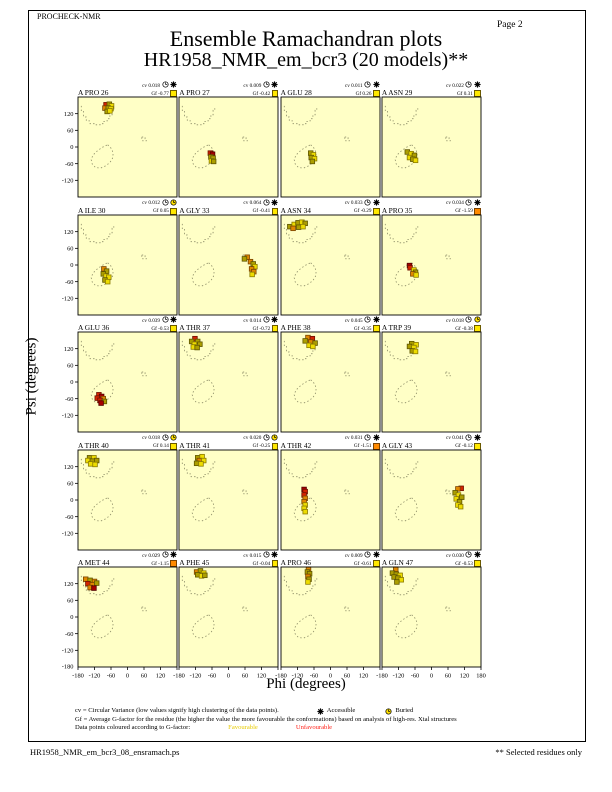 Image resolution: width=612 pixels, height=792 pixels. I want to click on subplot-a-glu-36: A GLU 36 cv 0.039 Gf -0.53 120 60 0 -60 -120, so click(120, 374).